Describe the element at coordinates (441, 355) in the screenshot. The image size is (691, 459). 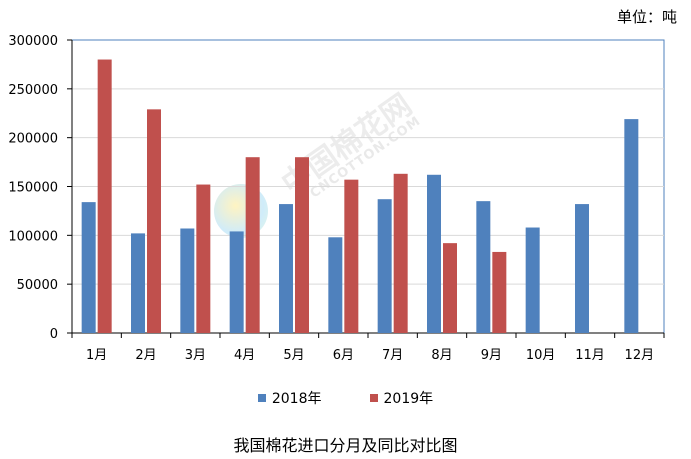
I see `x-tick-label: 8月` at that location.